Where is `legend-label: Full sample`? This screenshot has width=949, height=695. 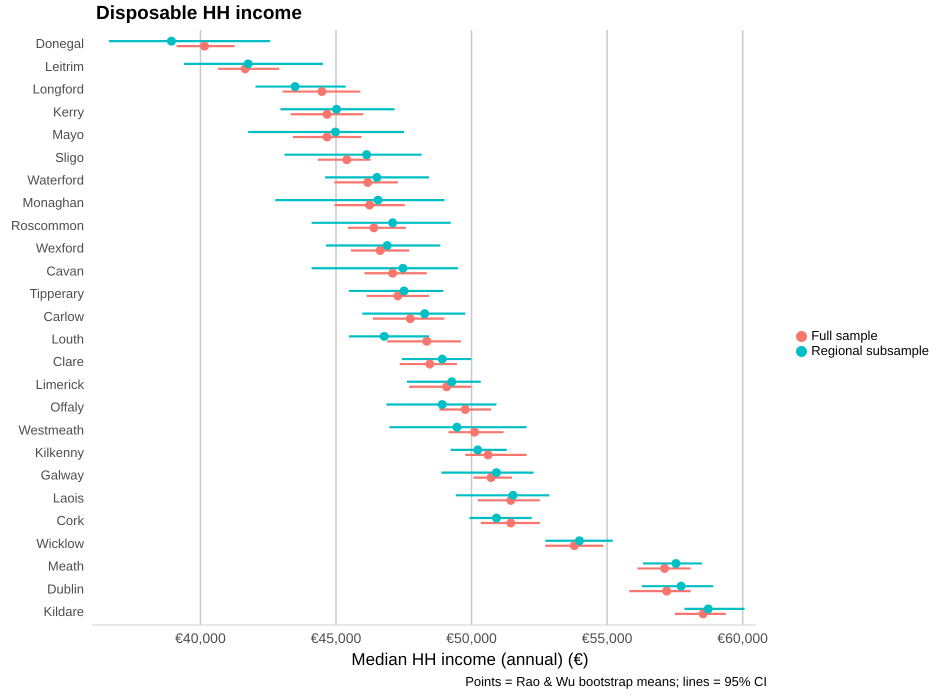 legend-label: Full sample is located at coordinates (844, 335).